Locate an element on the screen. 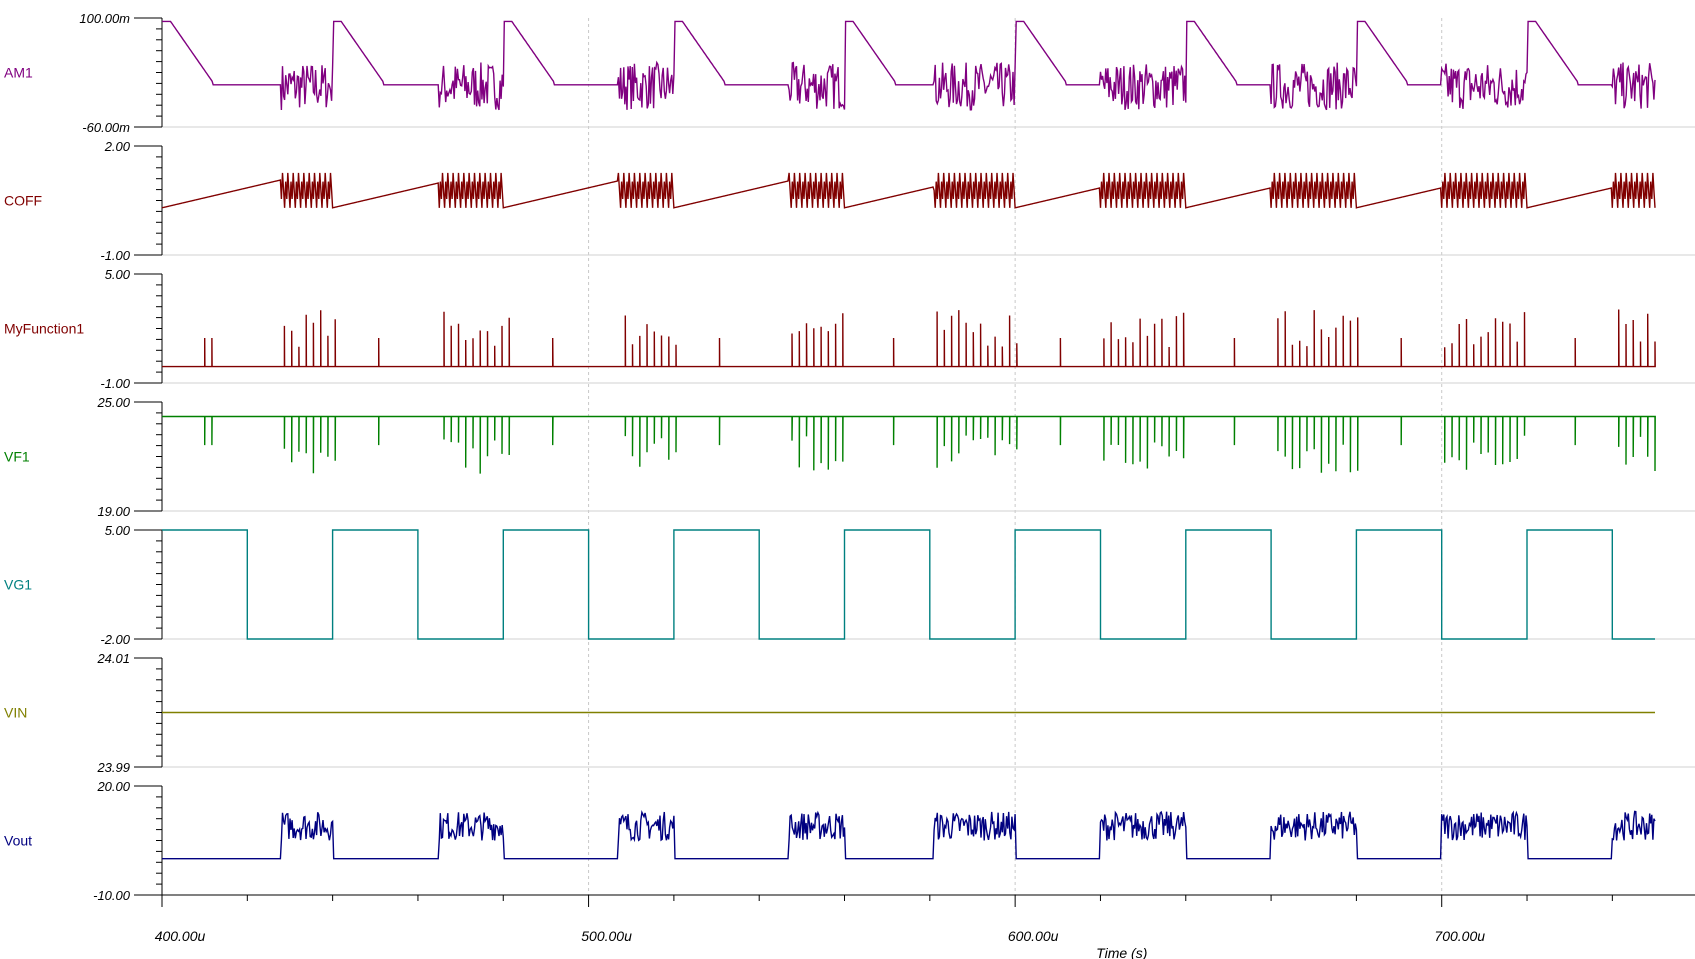 This screenshot has height=959, width=1695. vg1-series-line is located at coordinates (908, 584).